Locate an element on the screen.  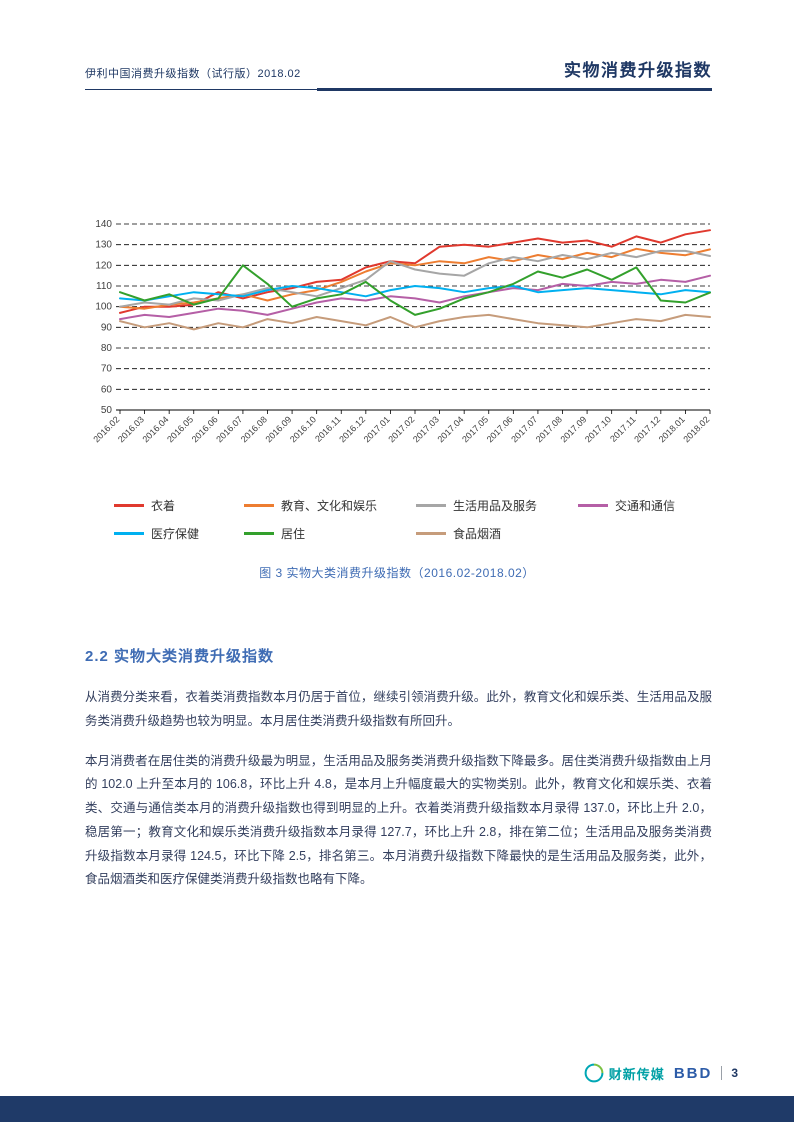
legend-item-医疗保健: 医疗保健 is located at coordinates (179, 533).